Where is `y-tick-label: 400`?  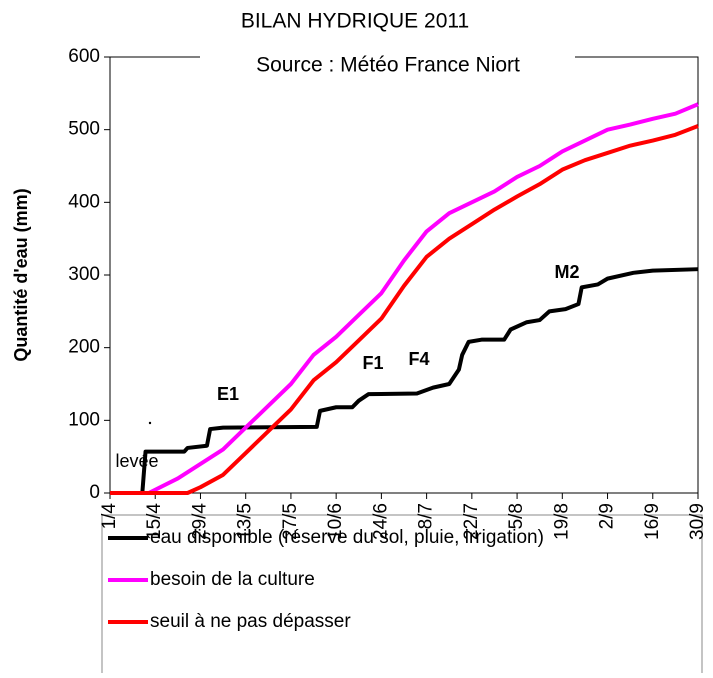 y-tick-label: 400 is located at coordinates (84, 201).